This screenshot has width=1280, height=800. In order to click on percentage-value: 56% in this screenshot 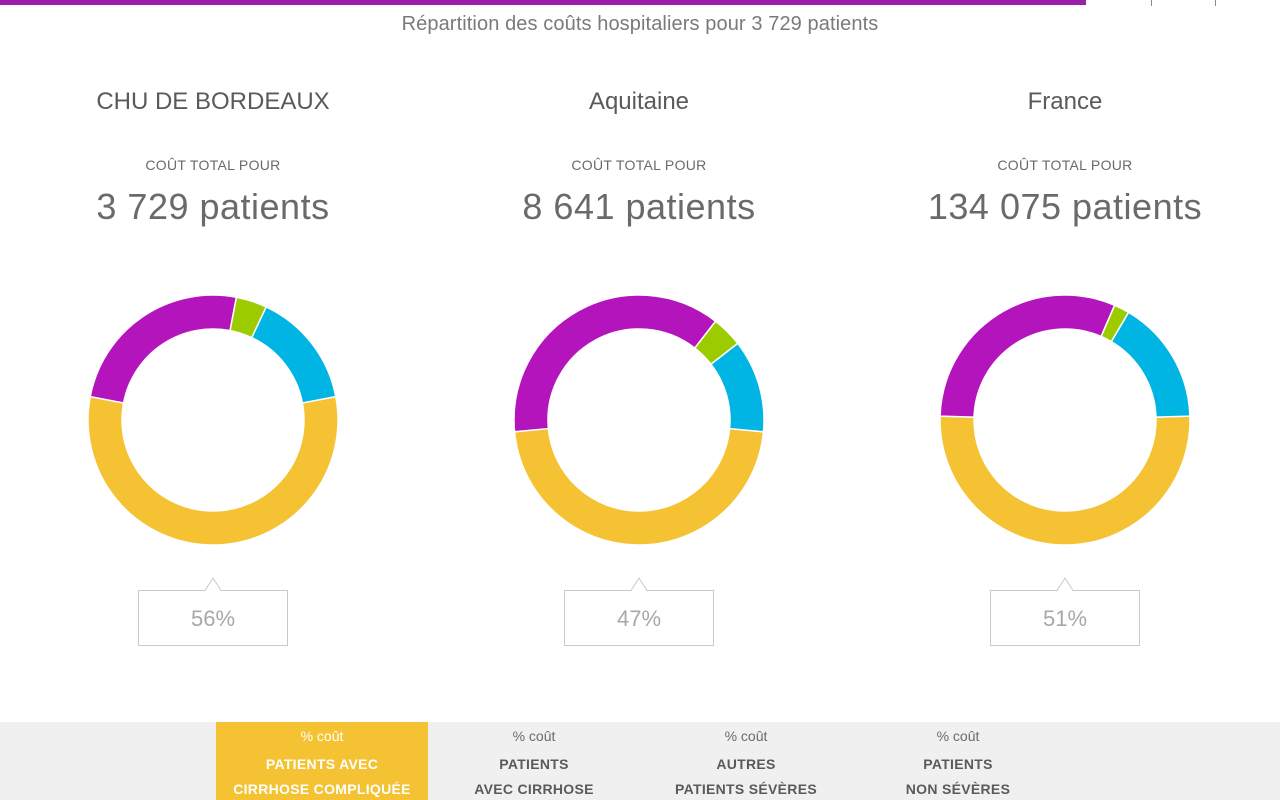, I will do `click(213, 618)`.